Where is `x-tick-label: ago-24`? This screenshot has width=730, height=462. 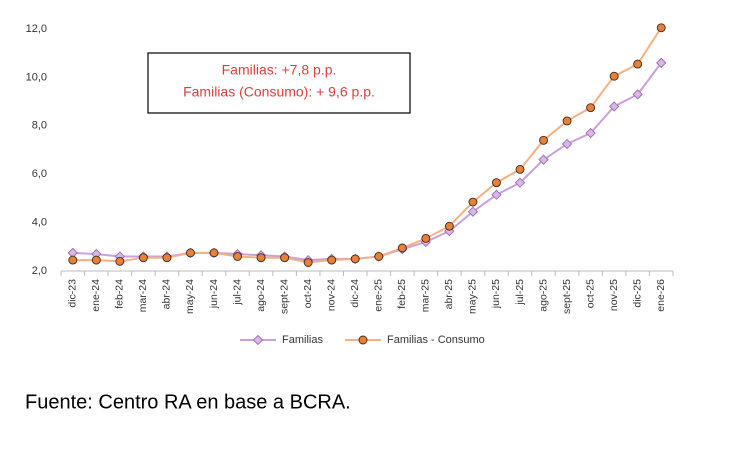
x-tick-label: ago-24 is located at coordinates (261, 295).